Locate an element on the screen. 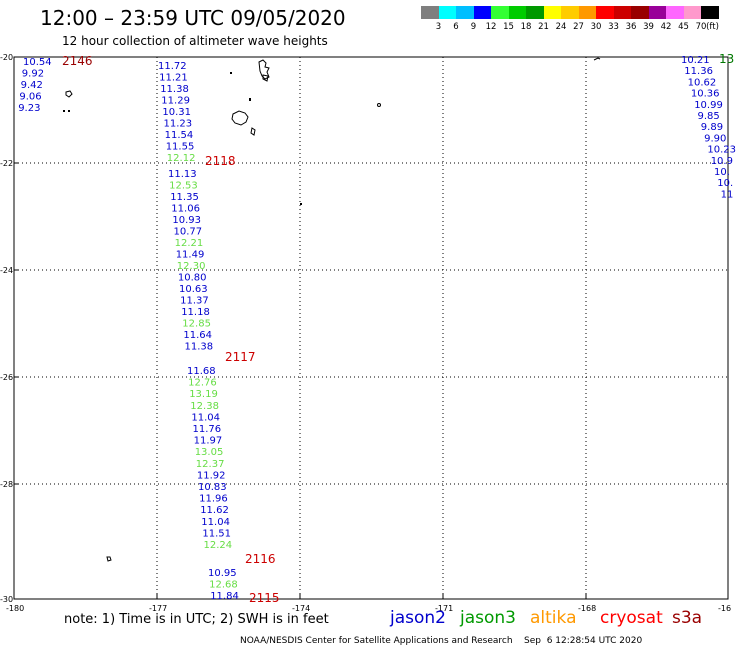 The width and height of the screenshot is (740, 650). color-scale-label: 9 is located at coordinates (473, 27).